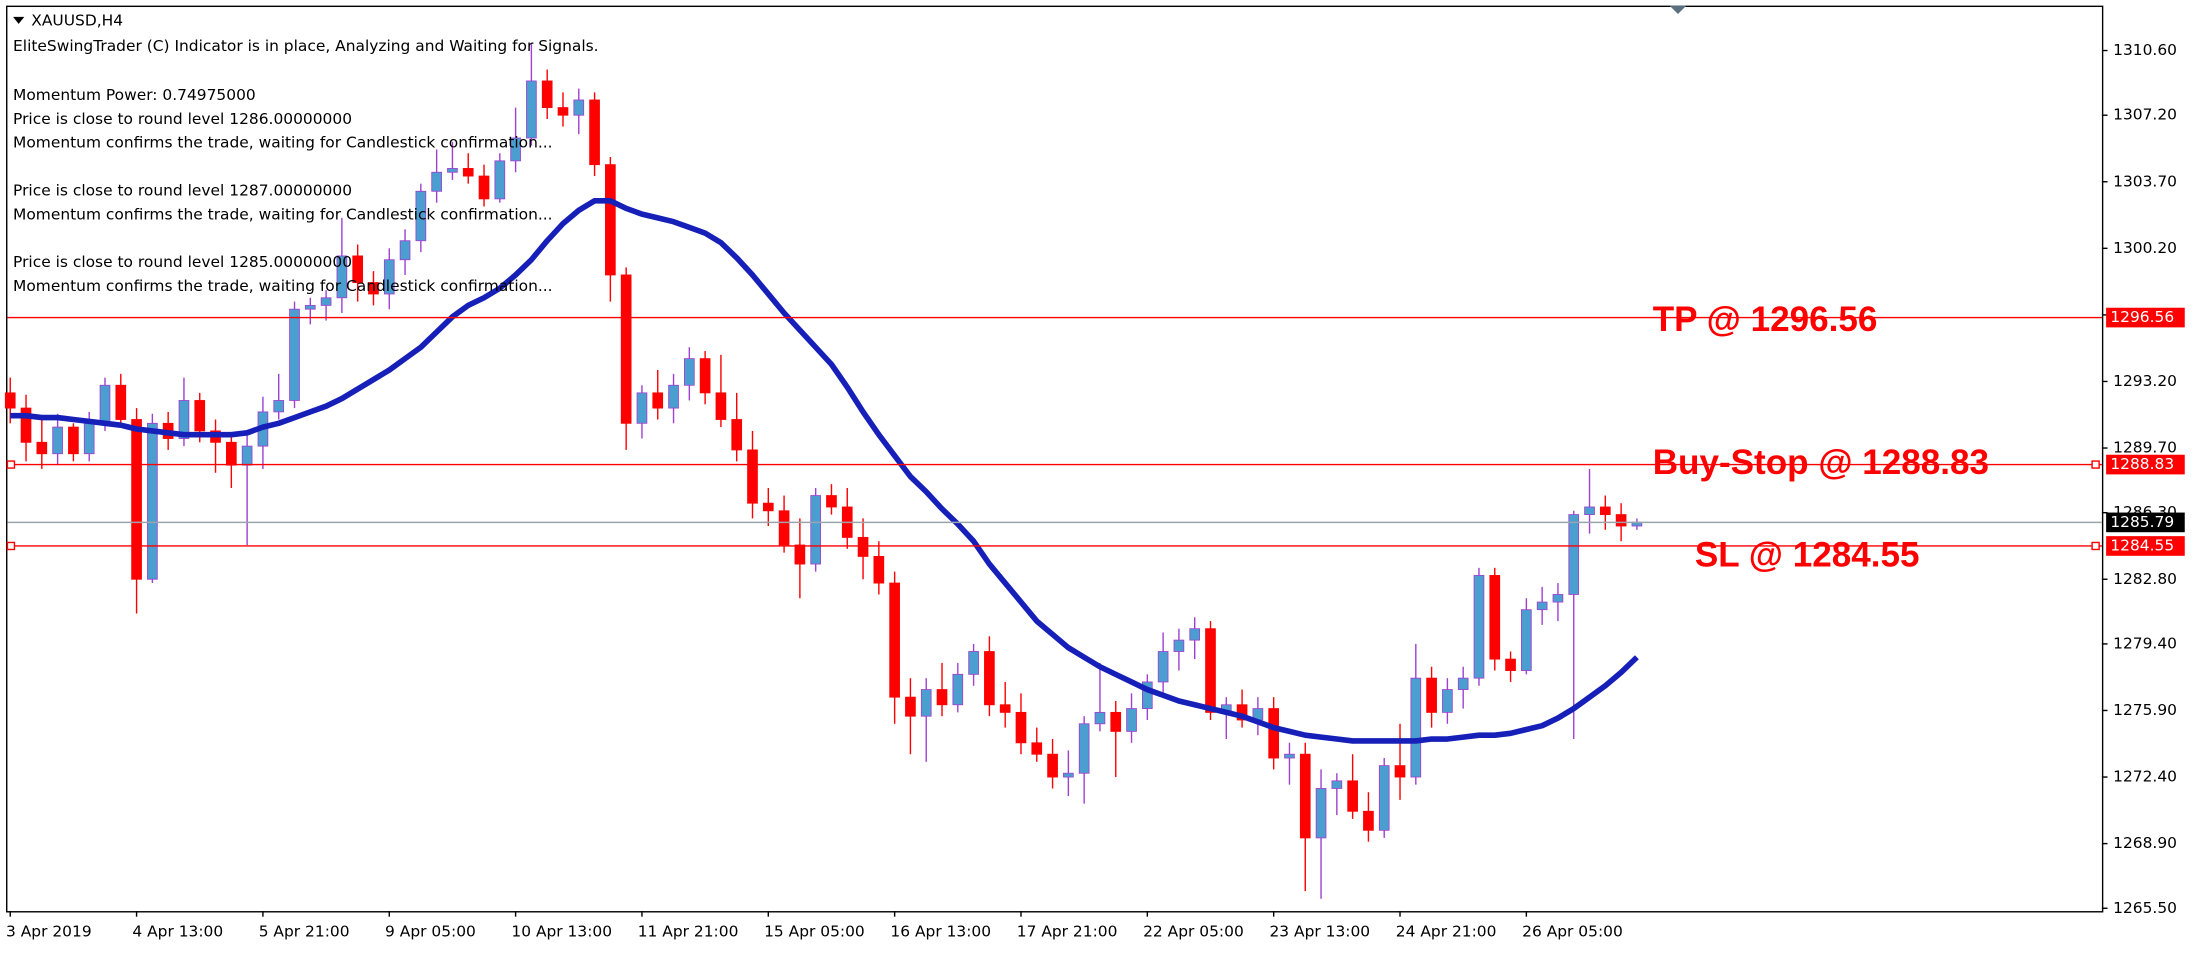 This screenshot has width=2202, height=956. Describe the element at coordinates (2145, 643) in the screenshot. I see `y-tick-label: 1279.40` at that location.